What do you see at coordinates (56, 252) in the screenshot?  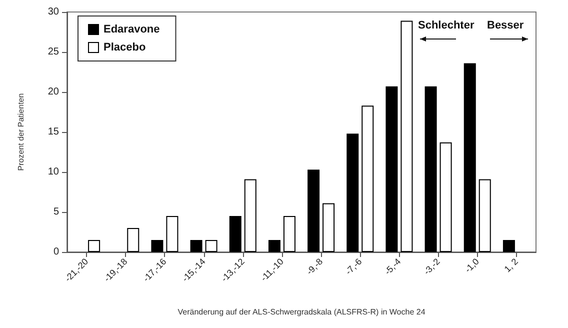 I see `y-tick-label: 0` at bounding box center [56, 252].